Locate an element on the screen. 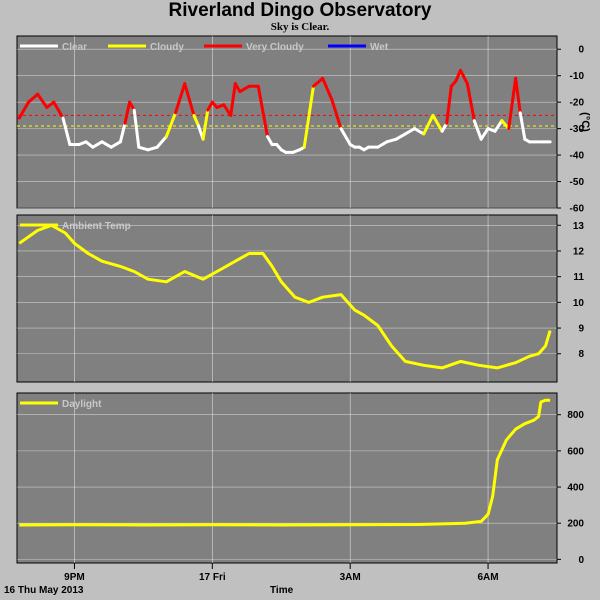 The height and width of the screenshot is (600, 600). x-tick-label: 9PM is located at coordinates (74, 577).